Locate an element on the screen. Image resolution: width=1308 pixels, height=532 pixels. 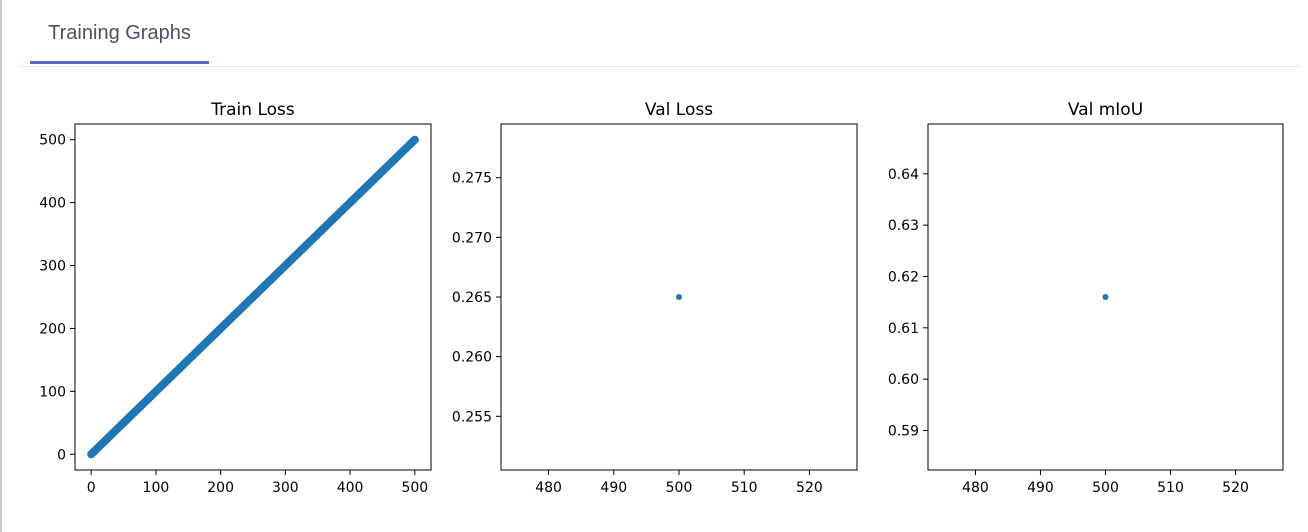
chart-title: Val Loss is located at coordinates (679, 110).